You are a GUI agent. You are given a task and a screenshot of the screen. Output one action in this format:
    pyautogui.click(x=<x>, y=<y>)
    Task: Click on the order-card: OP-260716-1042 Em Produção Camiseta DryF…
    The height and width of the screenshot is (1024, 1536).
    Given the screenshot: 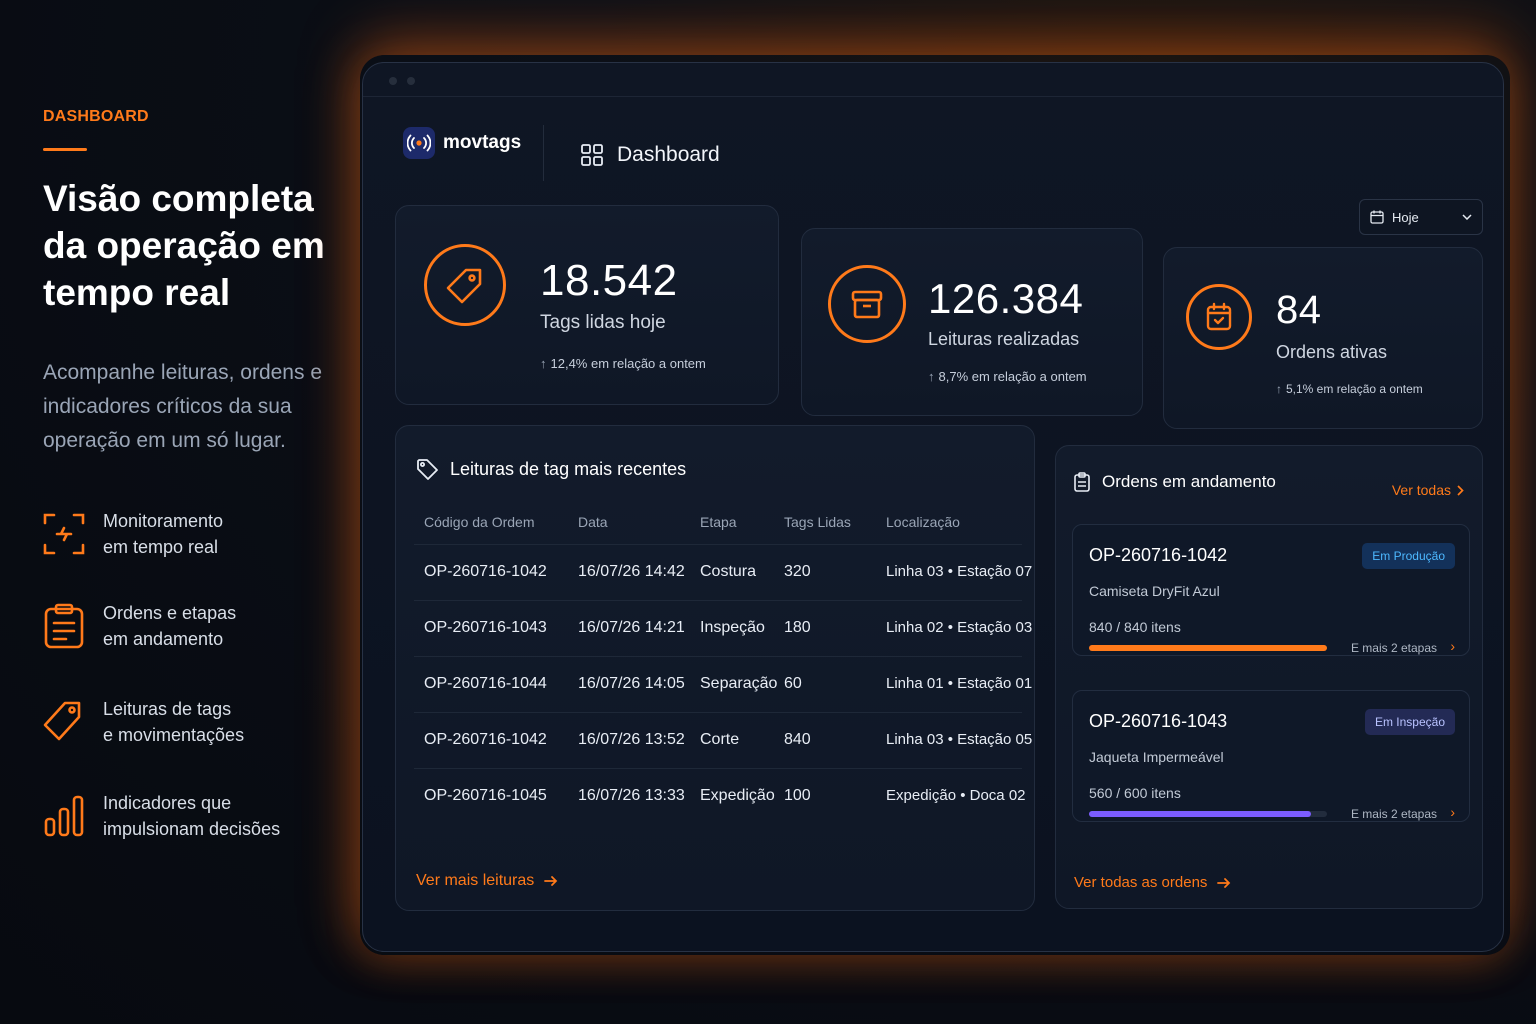 What is the action you would take?
    pyautogui.click(x=1271, y=590)
    